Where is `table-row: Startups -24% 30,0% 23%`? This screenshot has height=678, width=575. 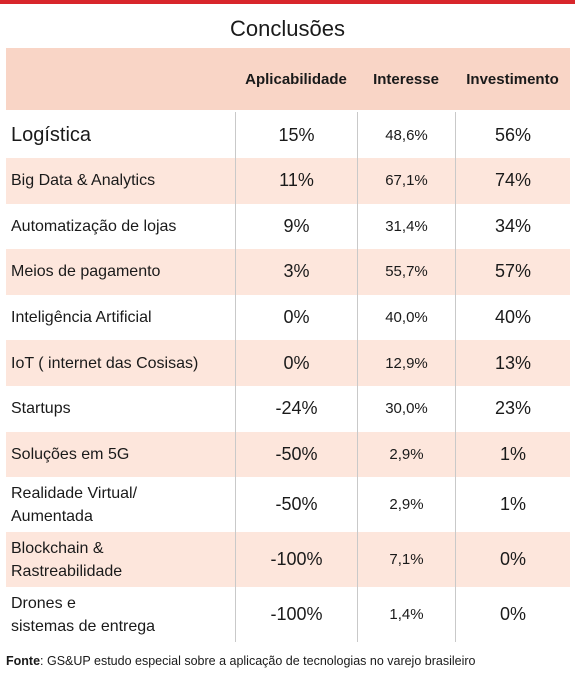 table-row: Startups -24% 30,0% 23% is located at coordinates (288, 408).